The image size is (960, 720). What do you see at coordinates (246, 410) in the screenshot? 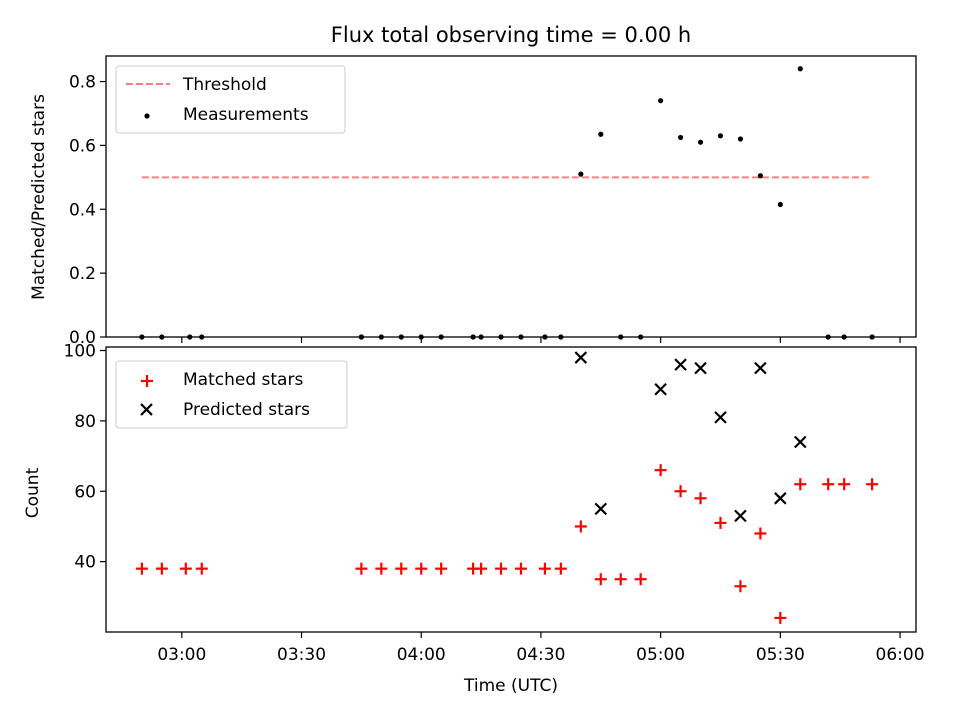
I see `legend-predicted-label: Predicted stars` at bounding box center [246, 410].